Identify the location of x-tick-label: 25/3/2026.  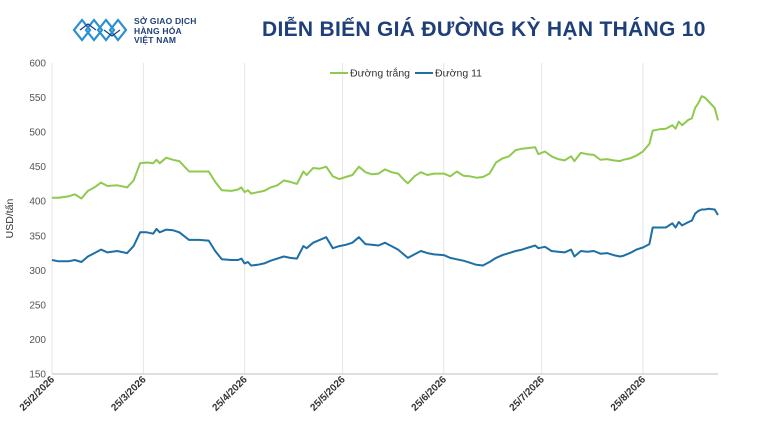
(129, 394).